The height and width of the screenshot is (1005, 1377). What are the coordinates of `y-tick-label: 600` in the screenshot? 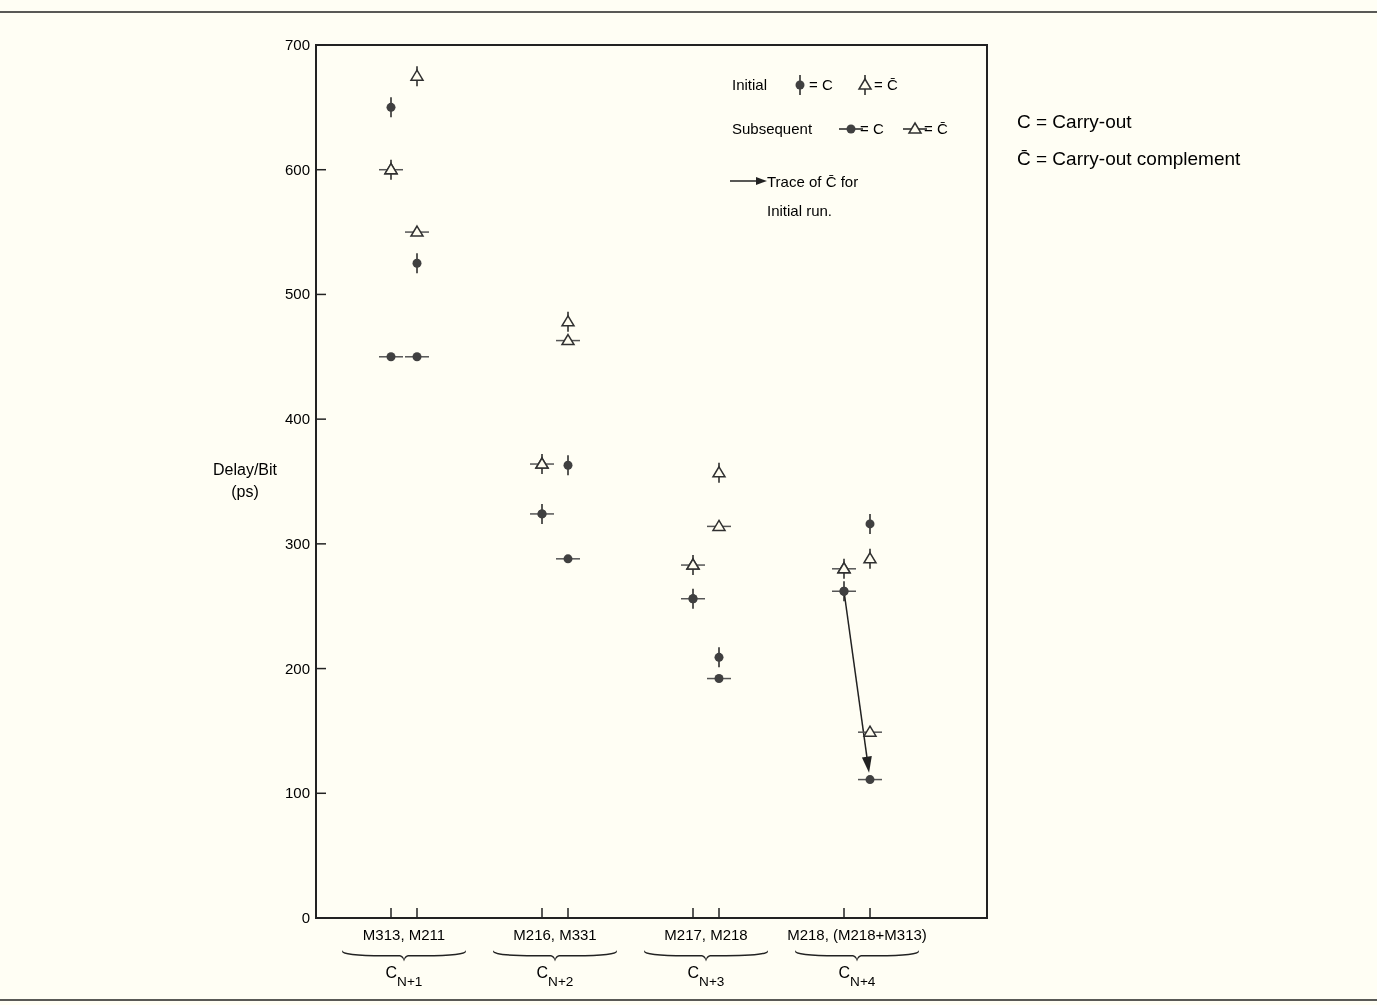 It's located at (297, 169).